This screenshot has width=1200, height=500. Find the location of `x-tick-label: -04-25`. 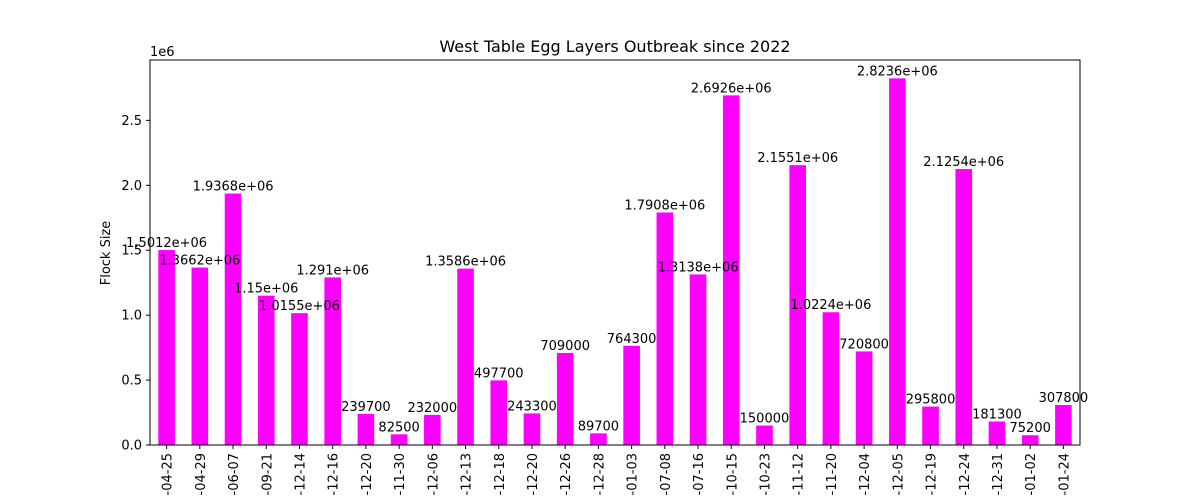

x-tick-label: -04-25 is located at coordinates (168, 474).